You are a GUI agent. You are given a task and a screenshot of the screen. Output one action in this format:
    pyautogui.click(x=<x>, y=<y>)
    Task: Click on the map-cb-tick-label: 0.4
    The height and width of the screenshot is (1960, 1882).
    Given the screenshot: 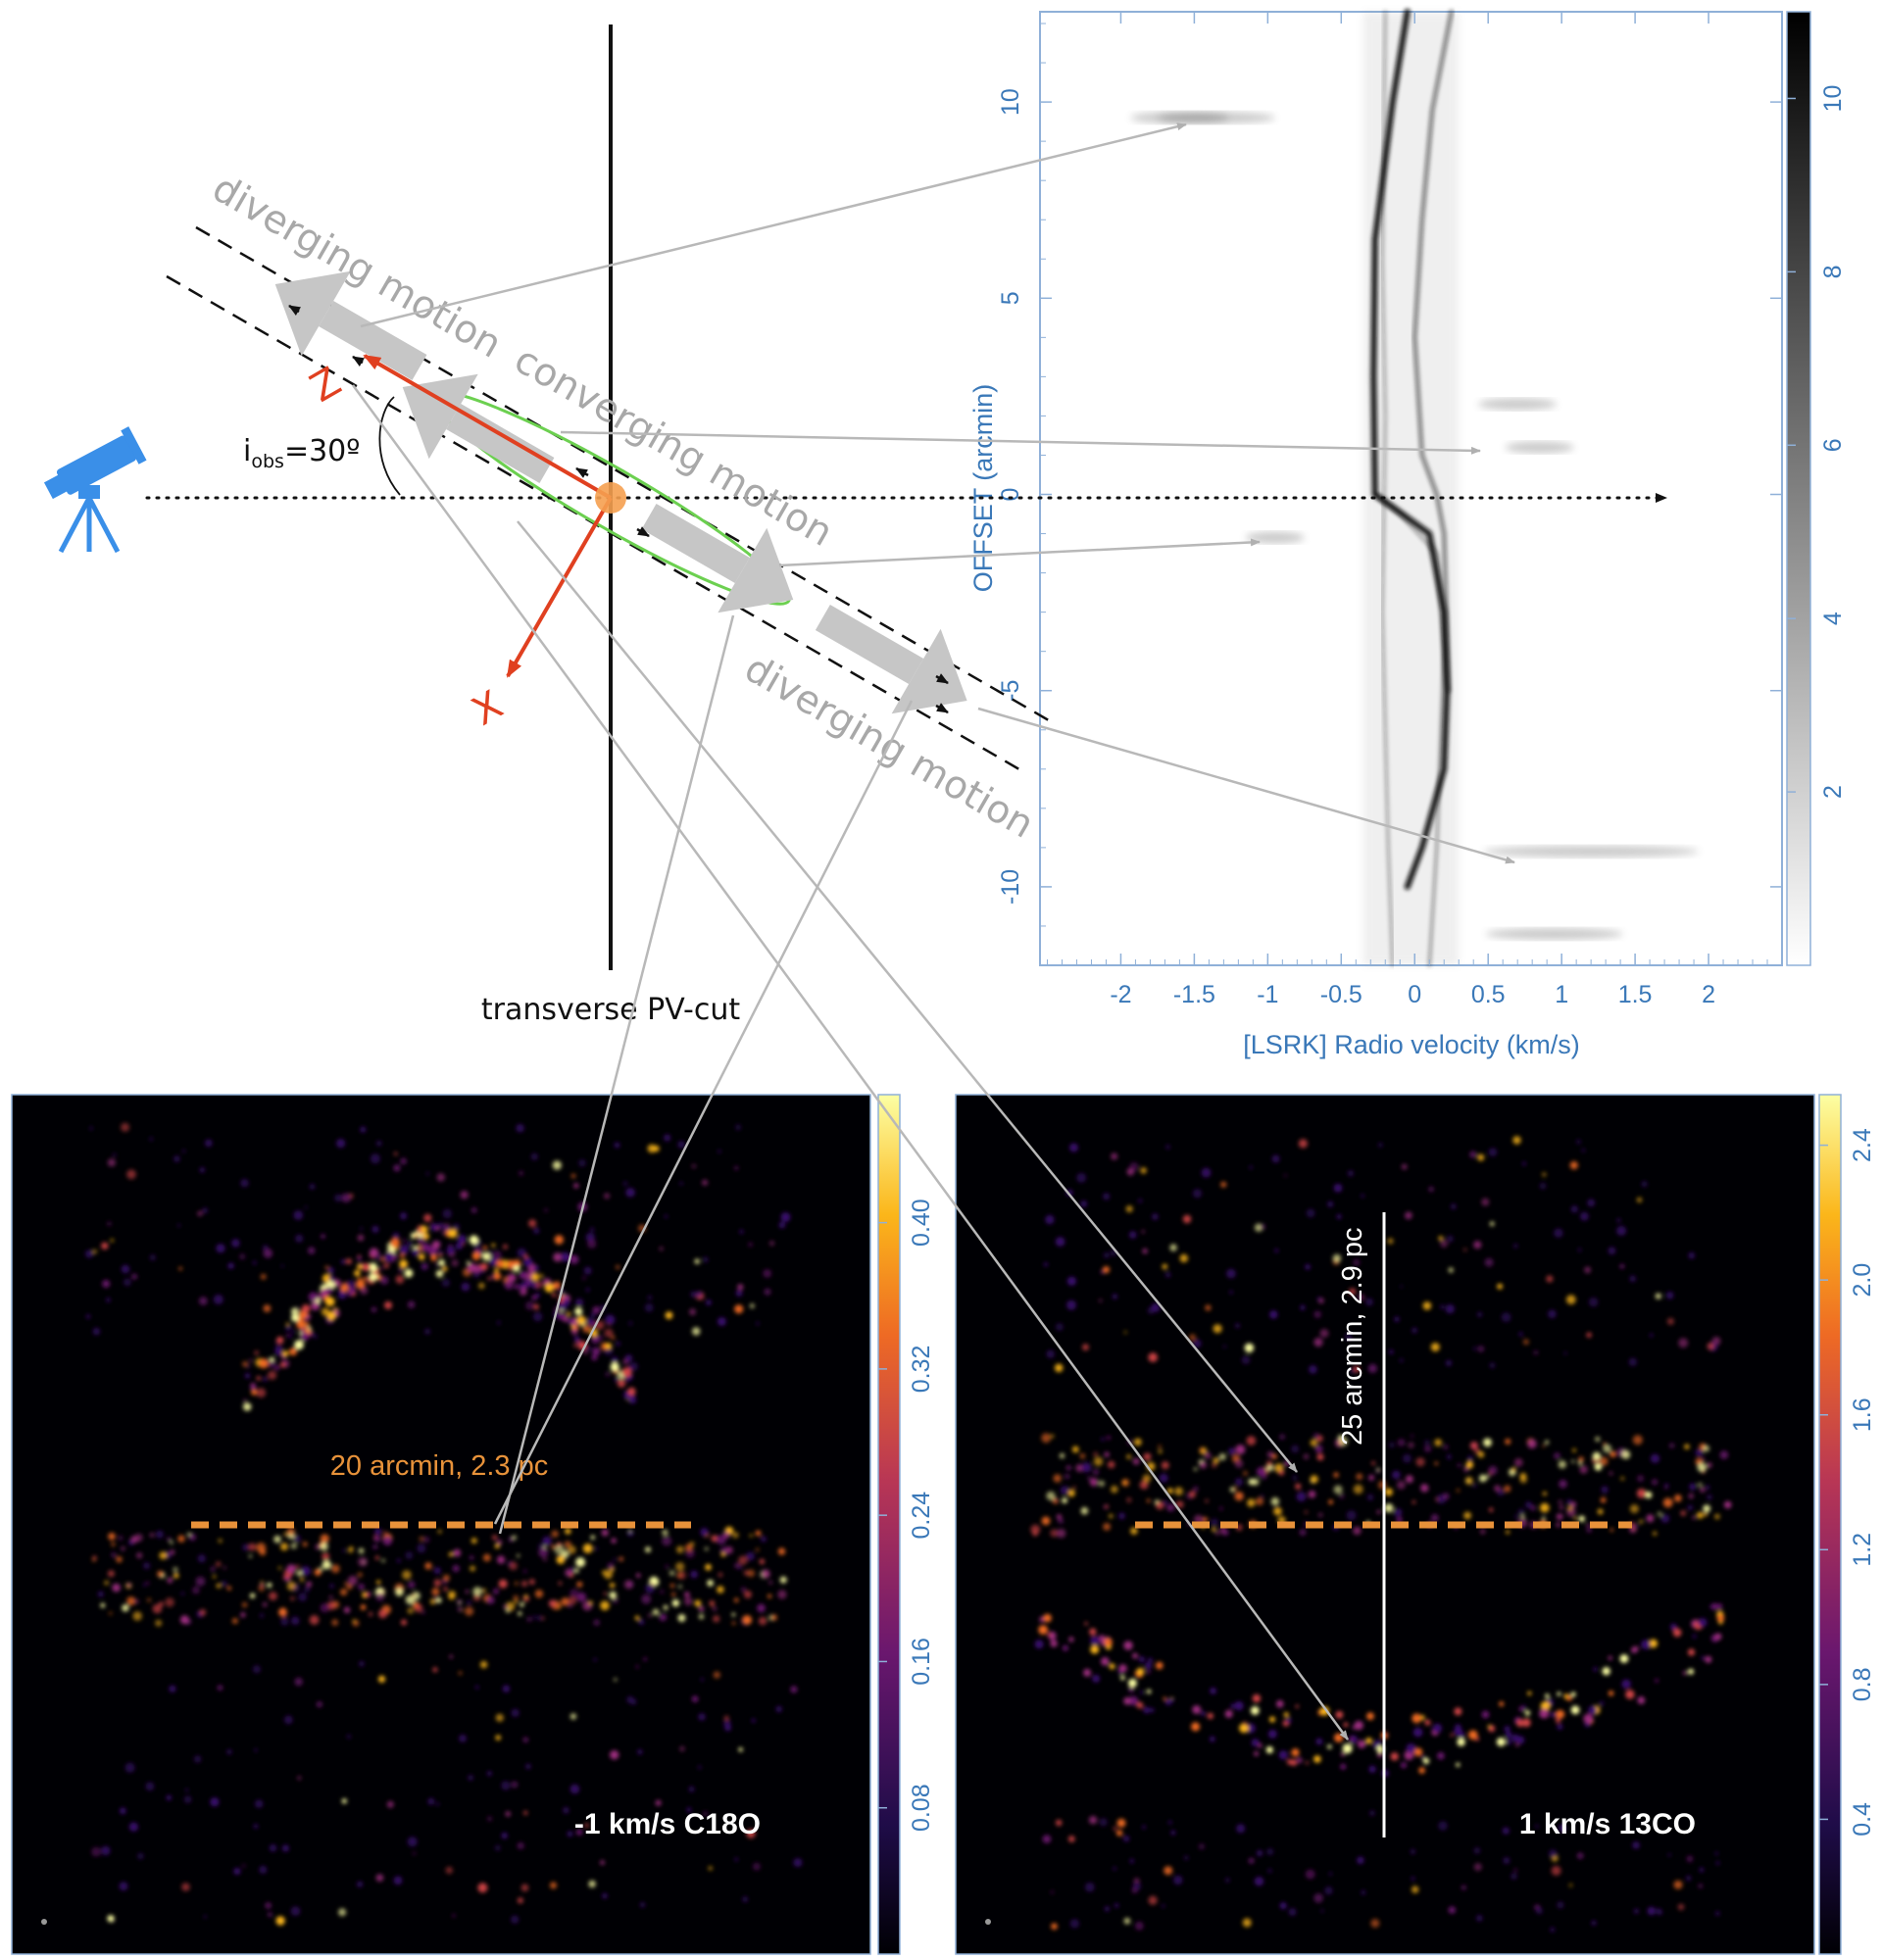 What is the action you would take?
    pyautogui.click(x=1863, y=1819)
    